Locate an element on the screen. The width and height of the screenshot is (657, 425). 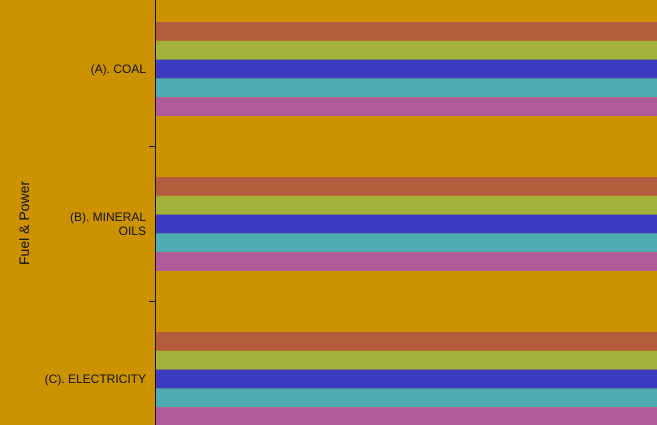
y-axis-title: Fuel & Power is located at coordinates (24, 223).